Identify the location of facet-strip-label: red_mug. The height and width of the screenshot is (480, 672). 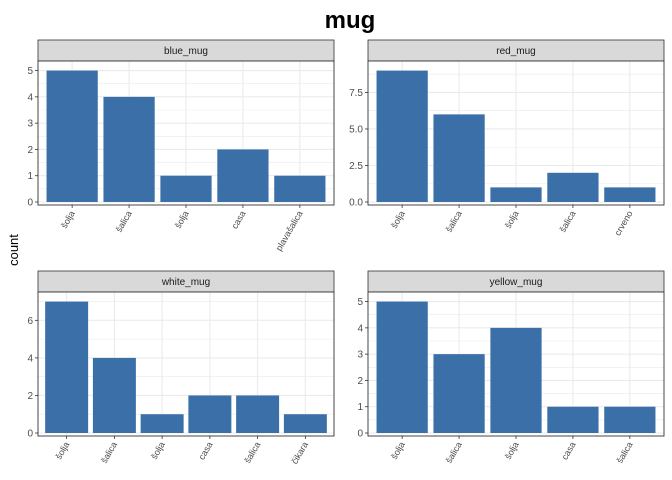
(515, 51).